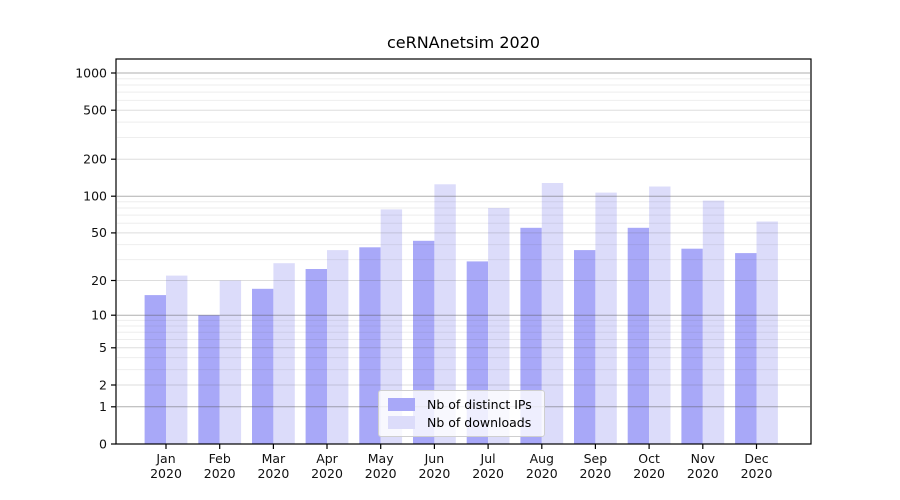  What do you see at coordinates (95, 159) in the screenshot?
I see `y-tick-label: 200` at bounding box center [95, 159].